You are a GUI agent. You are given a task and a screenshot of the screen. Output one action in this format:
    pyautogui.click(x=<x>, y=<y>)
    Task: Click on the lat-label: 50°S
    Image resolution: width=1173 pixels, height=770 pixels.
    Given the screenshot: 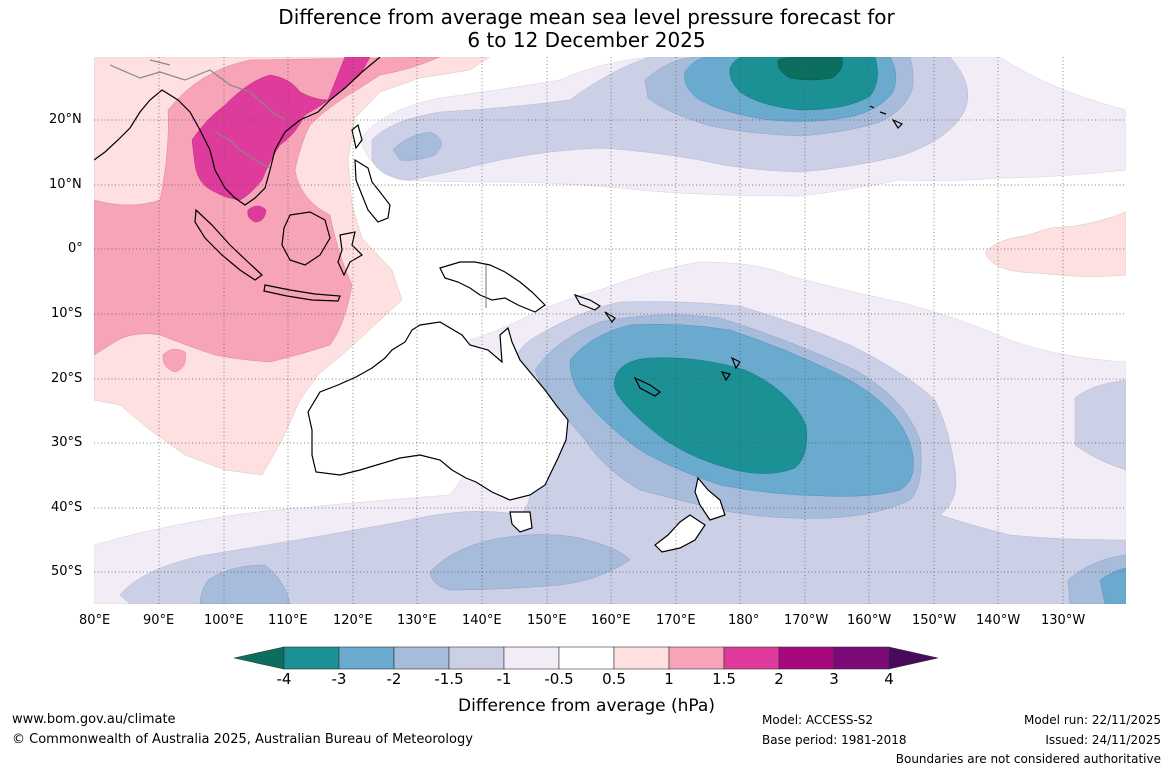 What is the action you would take?
    pyautogui.click(x=67, y=571)
    